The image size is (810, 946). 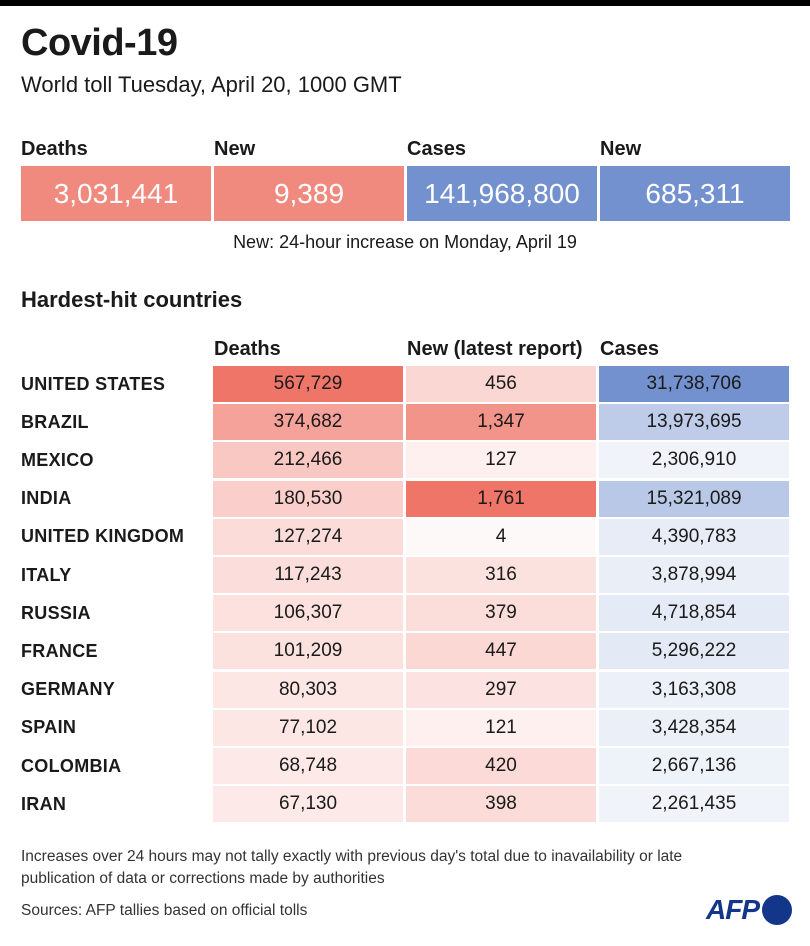 I want to click on afp-logo-dot, so click(x=777, y=910).